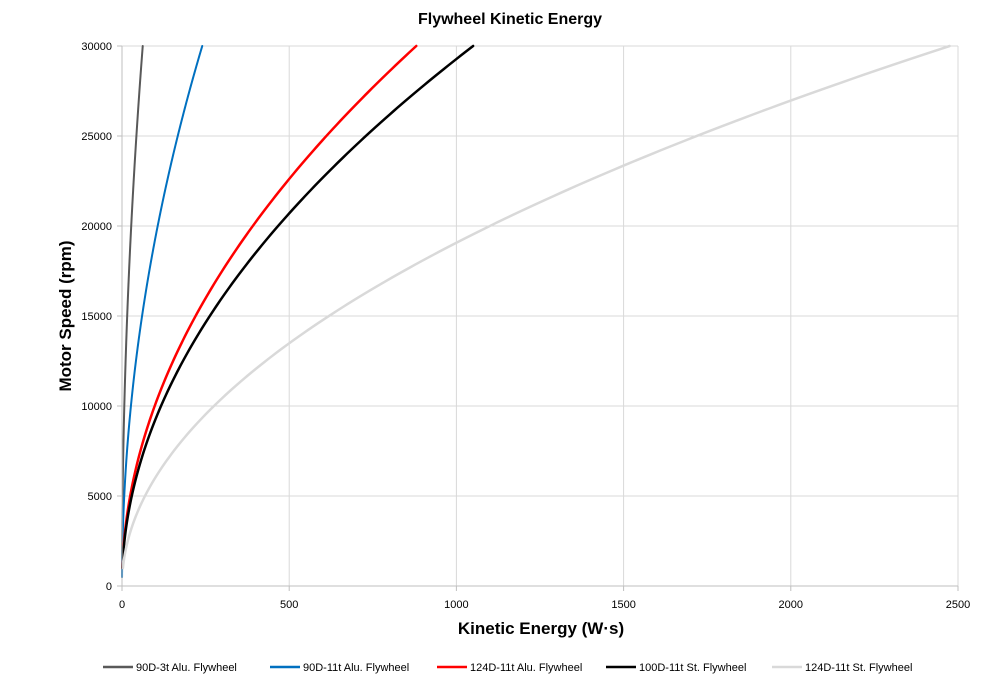 This screenshot has width=1000, height=692. I want to click on y-tick-label: 15000, so click(96, 317).